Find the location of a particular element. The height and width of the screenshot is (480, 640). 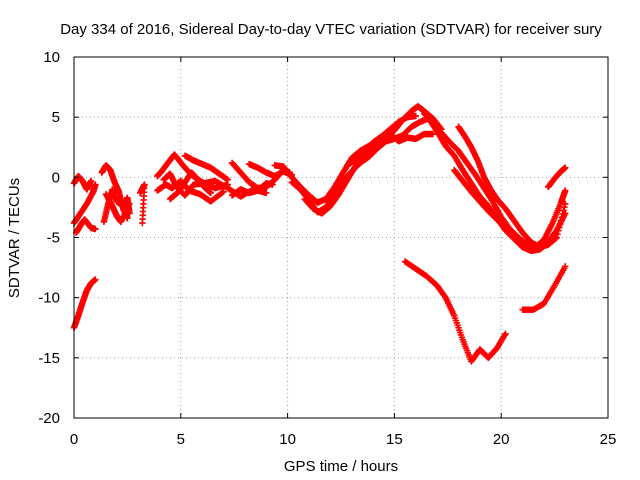

x-tick-label: 20 is located at coordinates (501, 439).